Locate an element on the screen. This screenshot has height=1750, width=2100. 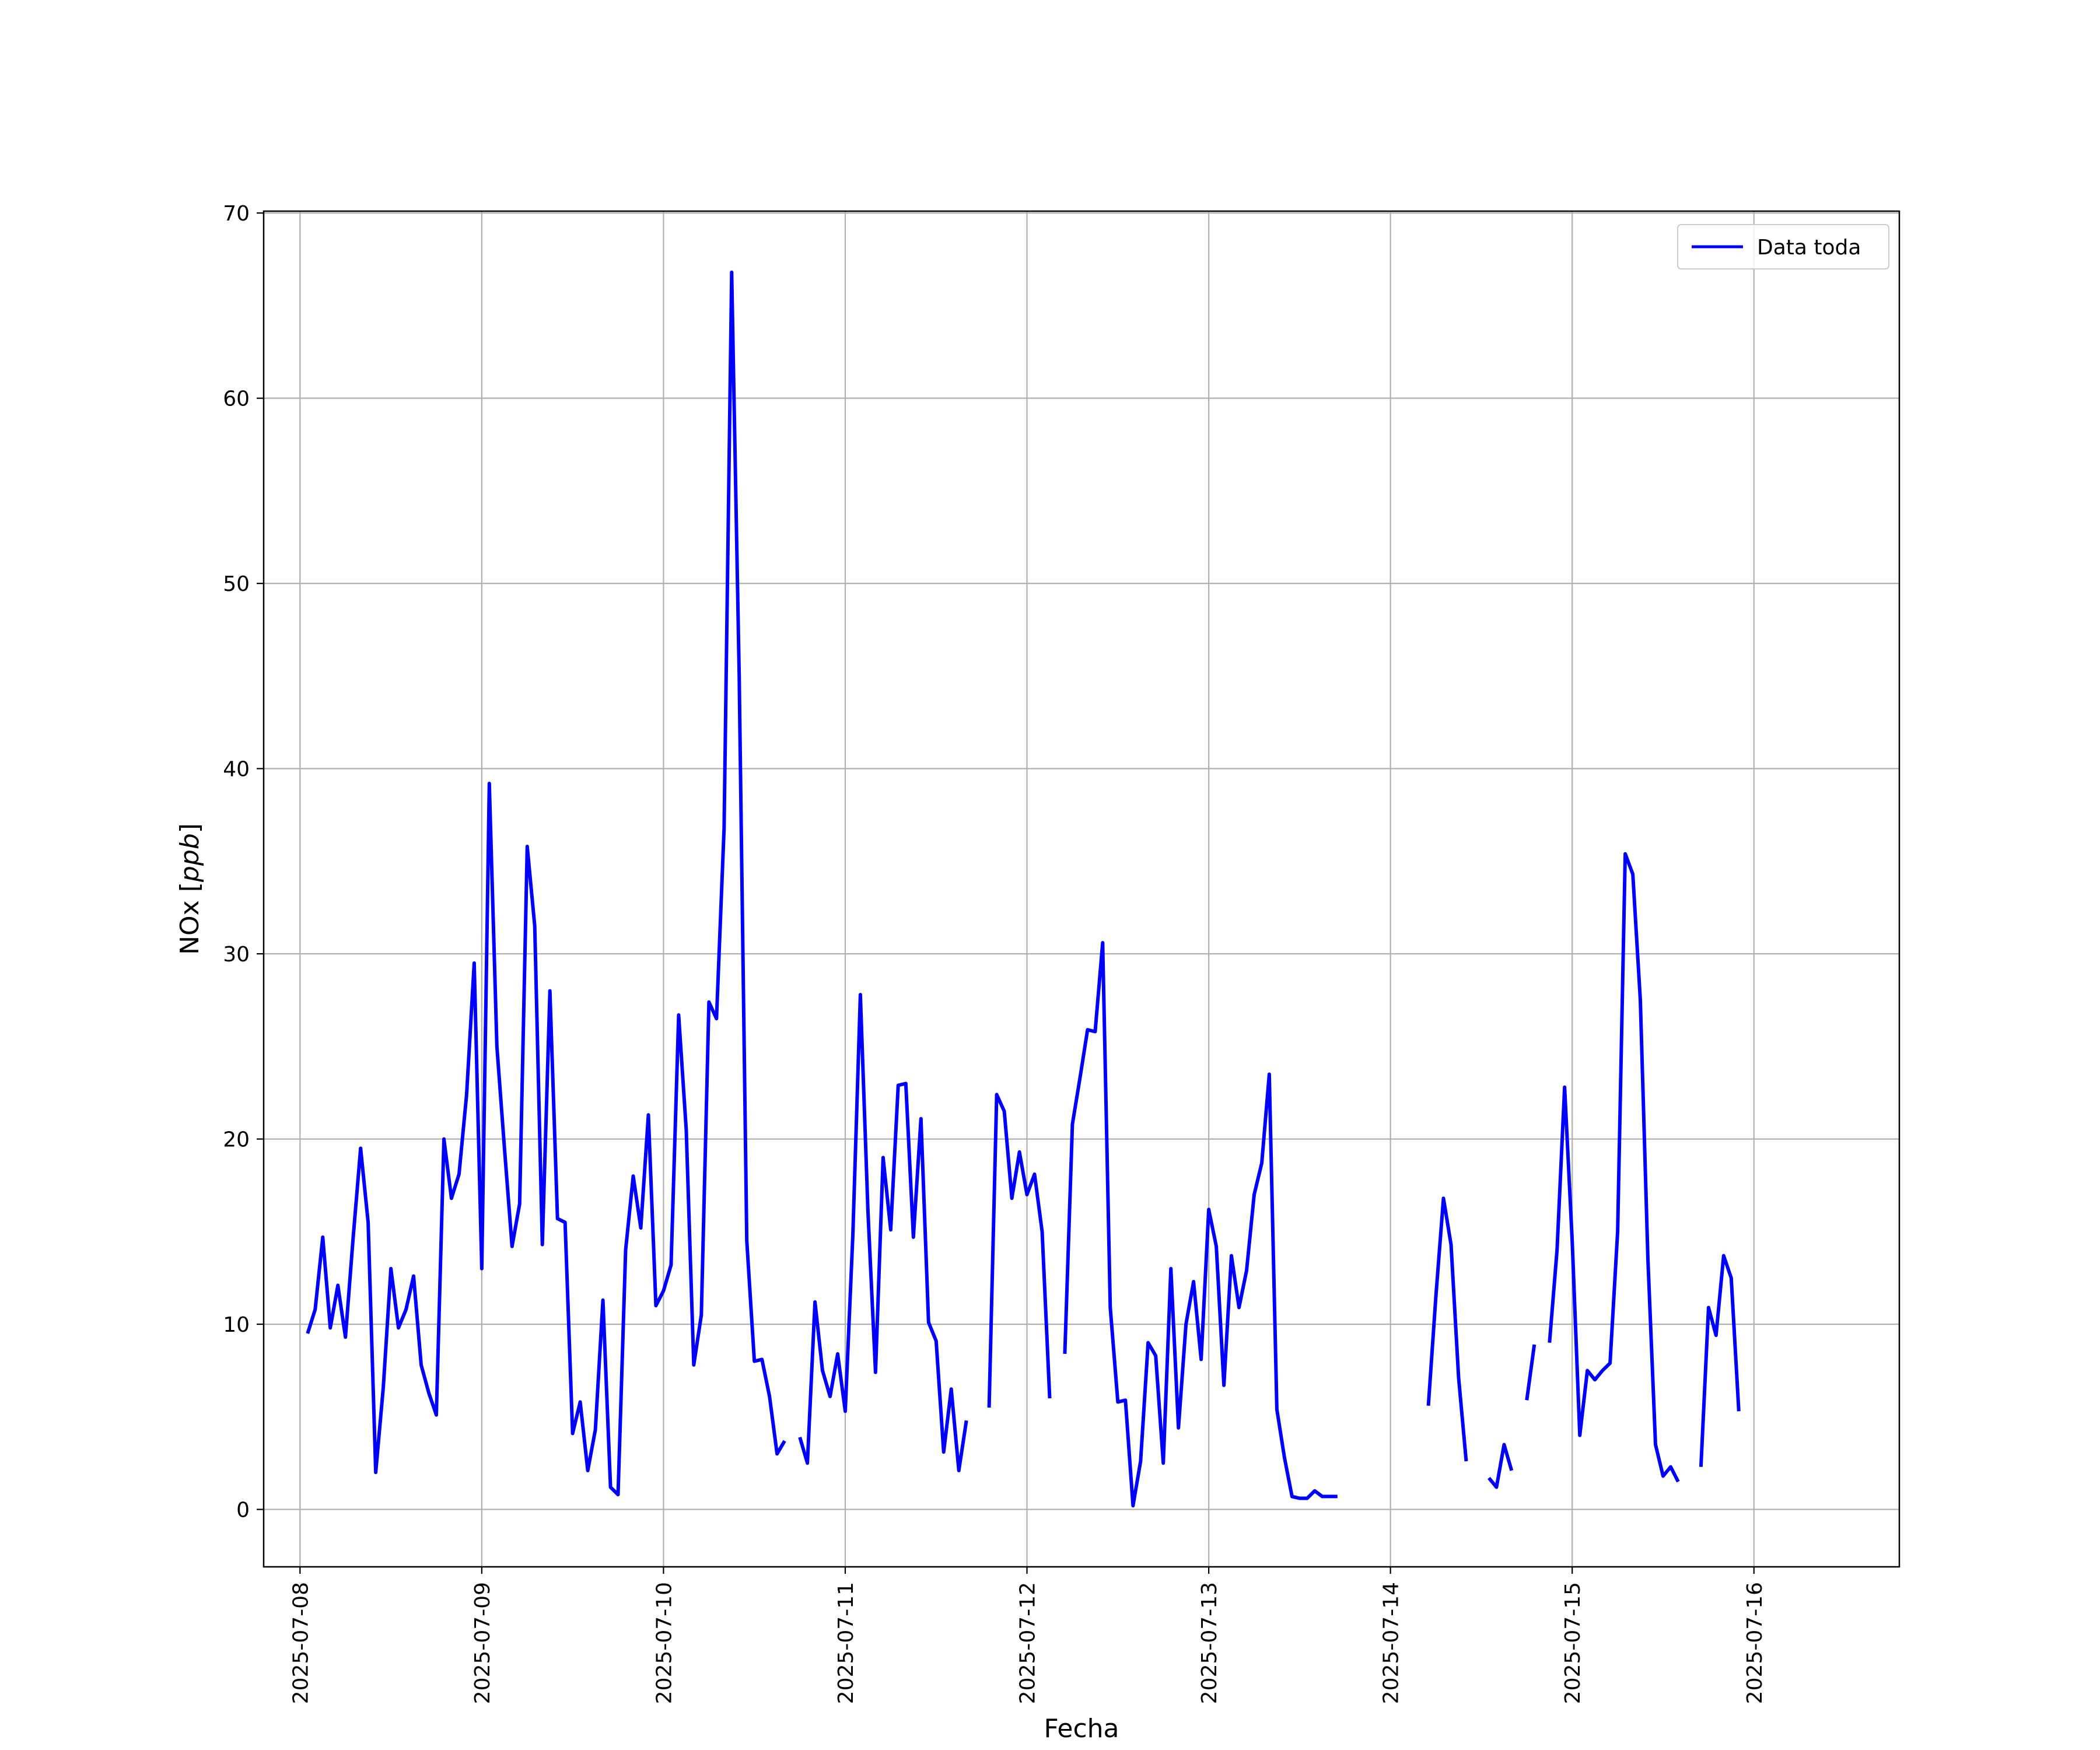
y-axis-title-unit: ppb is located at coordinates (190, 858).